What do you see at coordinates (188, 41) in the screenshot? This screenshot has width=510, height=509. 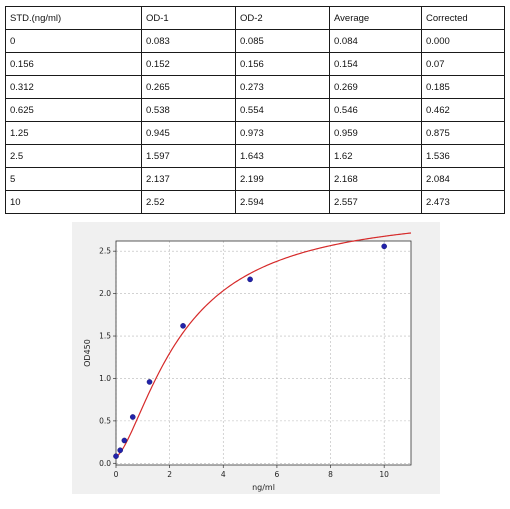 I see `table-cell: 0.083` at bounding box center [188, 41].